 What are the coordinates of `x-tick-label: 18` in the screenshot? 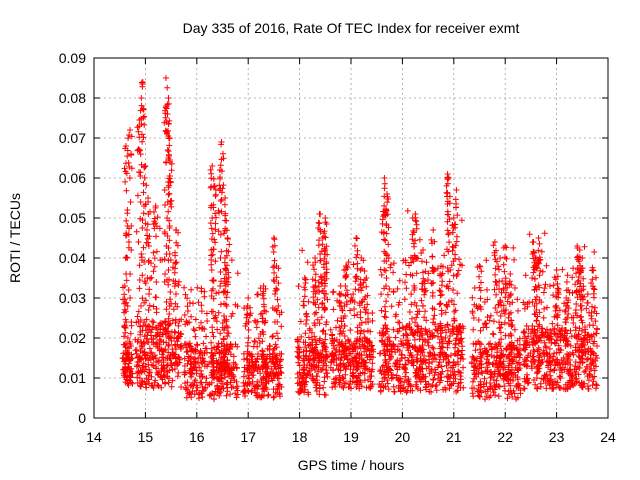 It's located at (300, 437).